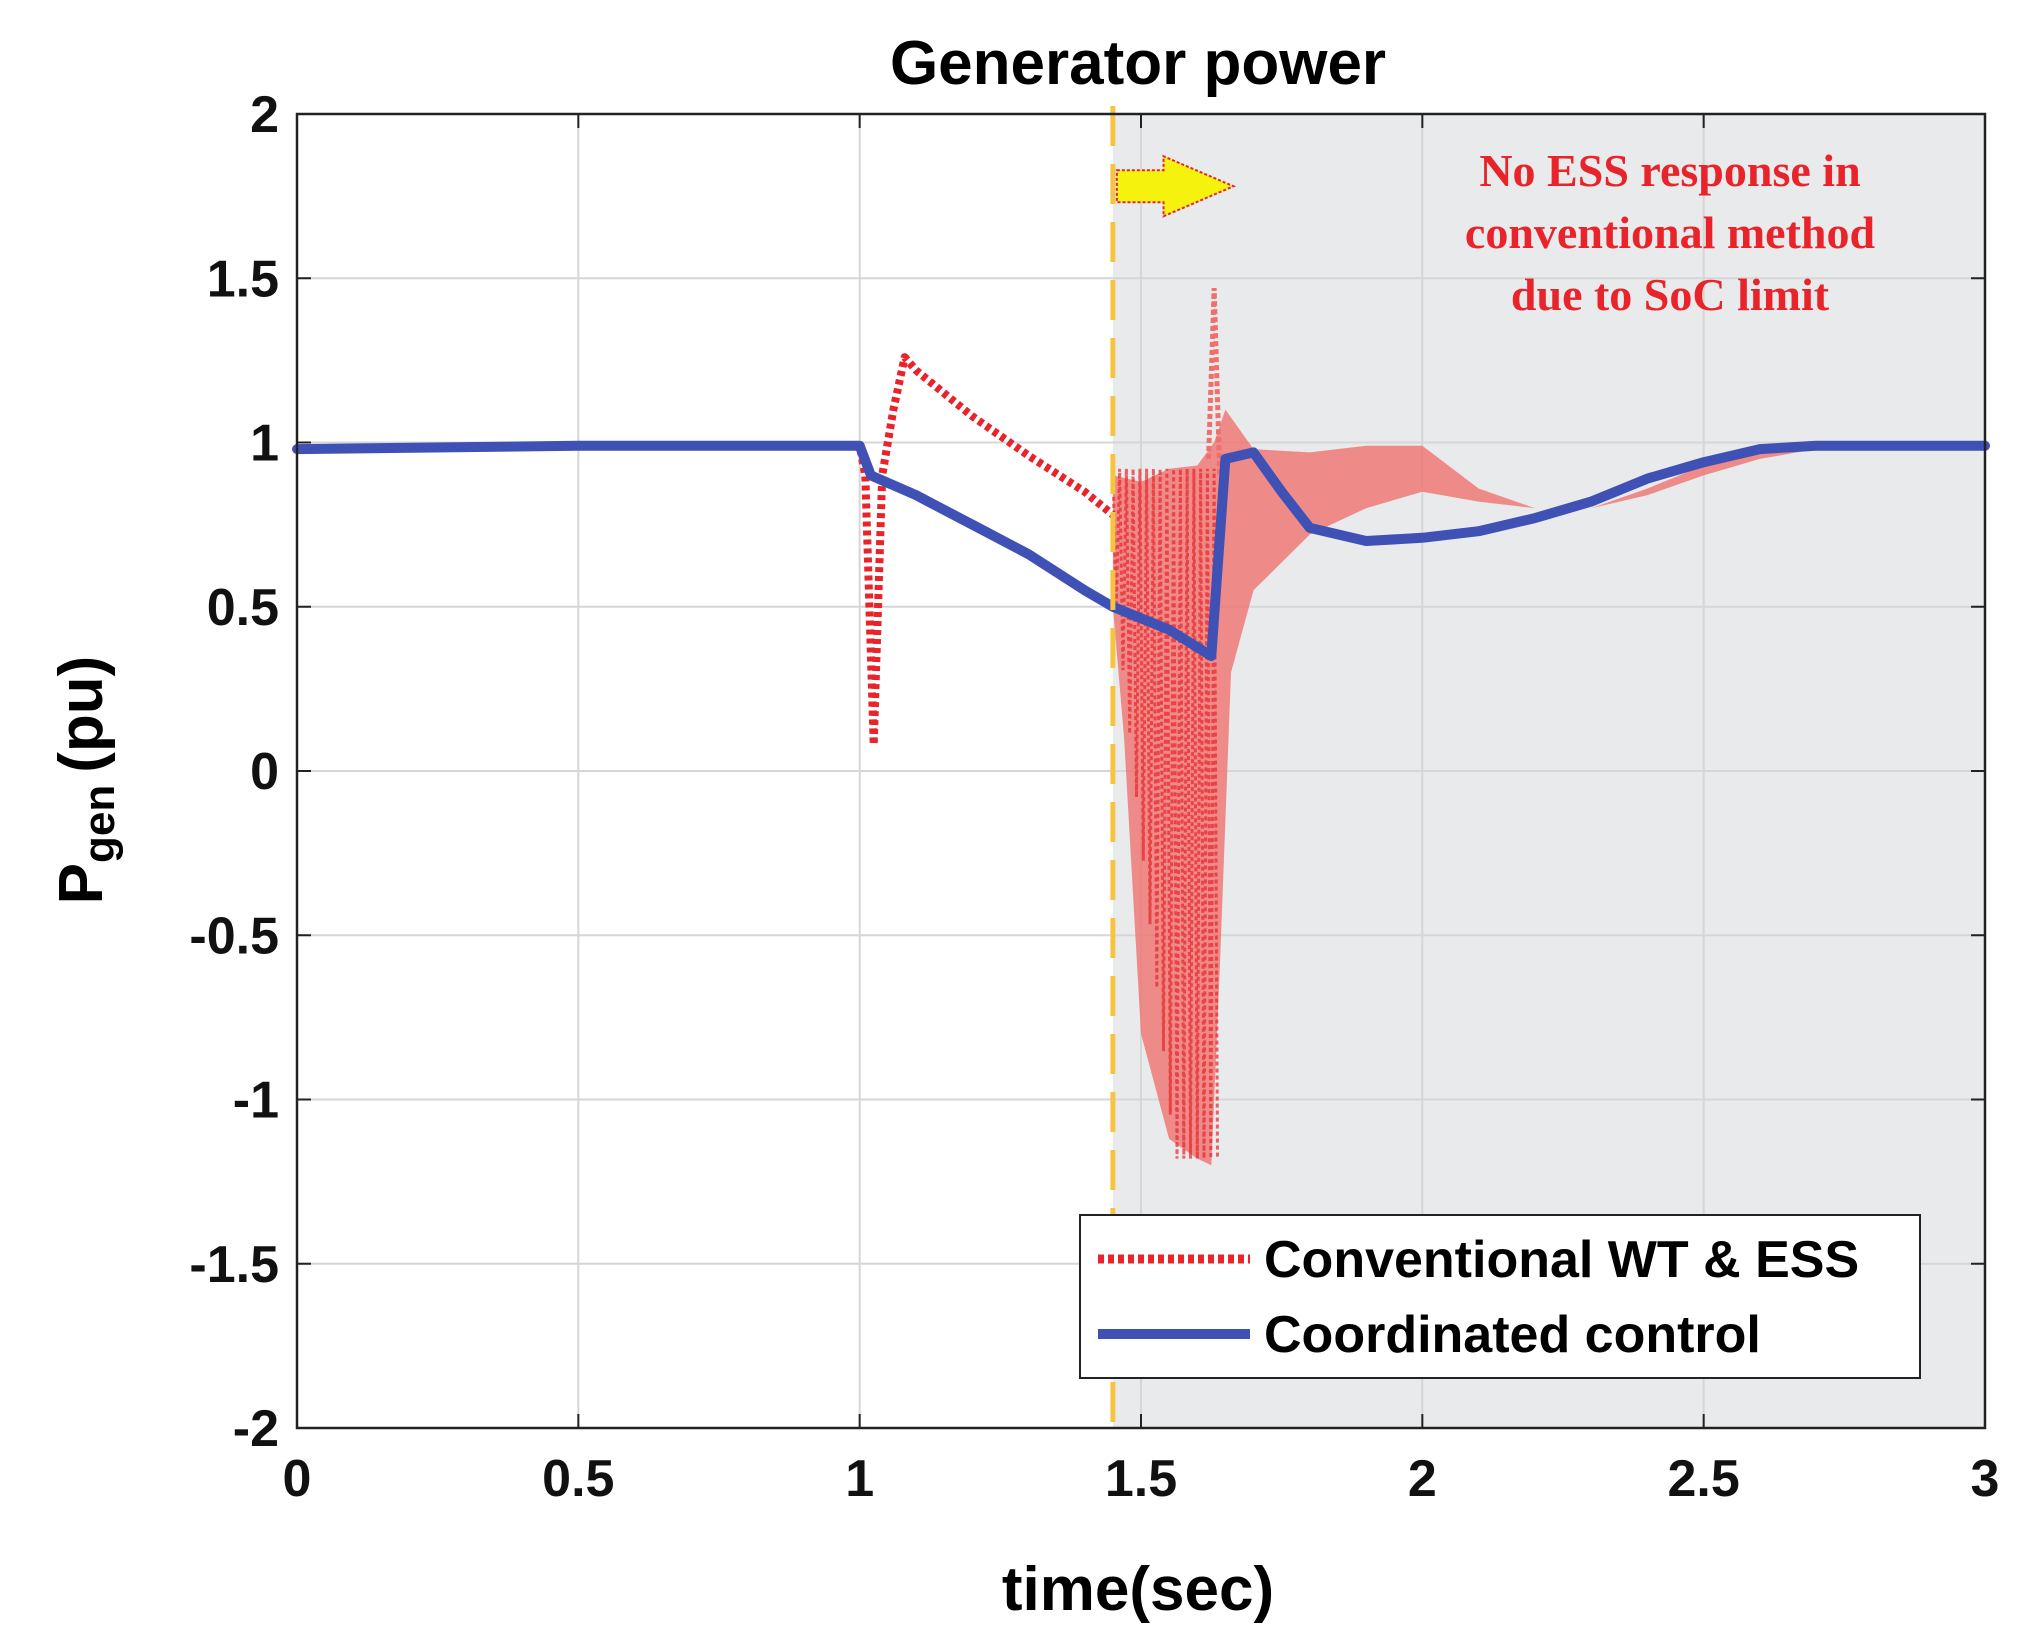 The image size is (2025, 1646). I want to click on coordinated-series-line, so click(1141, 550).